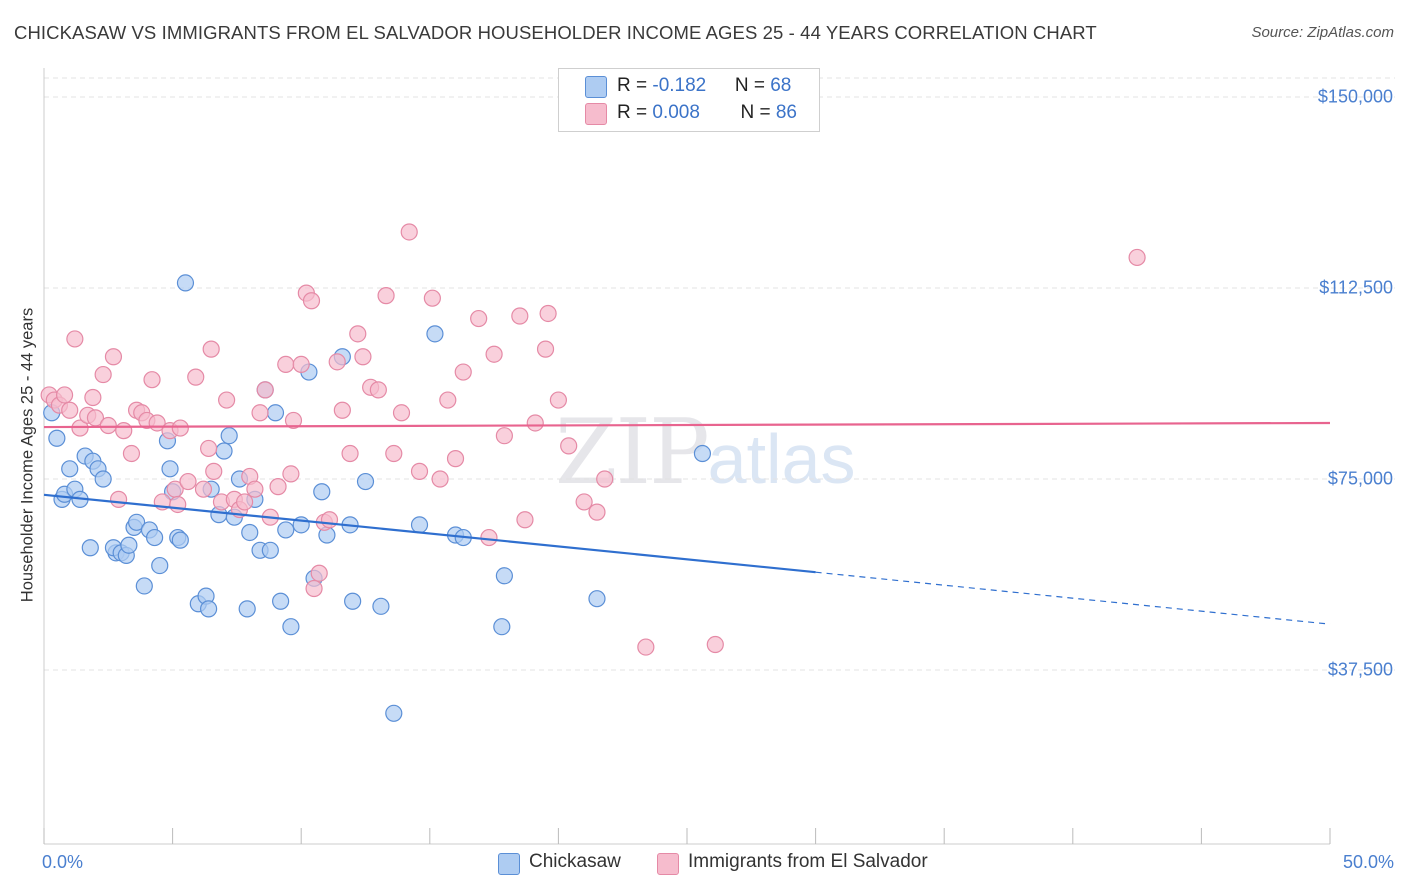 This screenshot has width=1406, height=892. I want to click on chickasaw-trend-line, so click(429, 533).